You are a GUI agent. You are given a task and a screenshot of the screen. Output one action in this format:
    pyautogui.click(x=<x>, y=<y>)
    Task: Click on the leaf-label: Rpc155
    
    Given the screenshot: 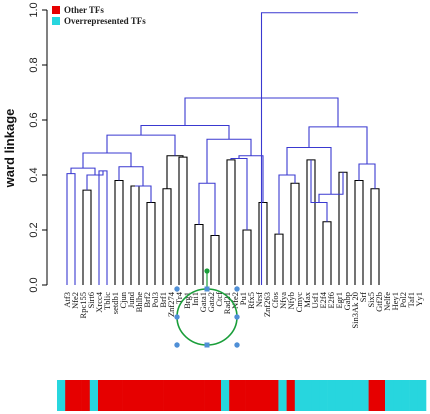 What is the action you would take?
    pyautogui.click(x=83, y=305)
    